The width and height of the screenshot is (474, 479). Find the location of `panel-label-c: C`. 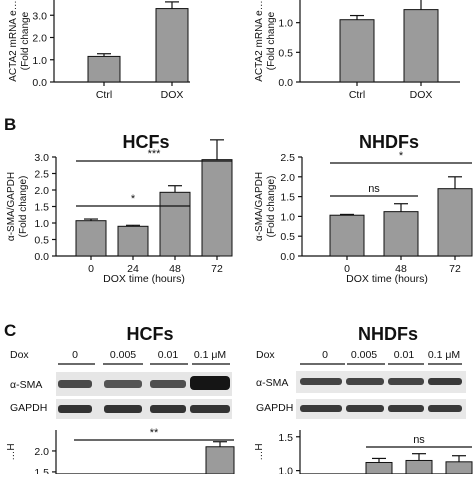

panel-label-c: C is located at coordinates (10, 330).